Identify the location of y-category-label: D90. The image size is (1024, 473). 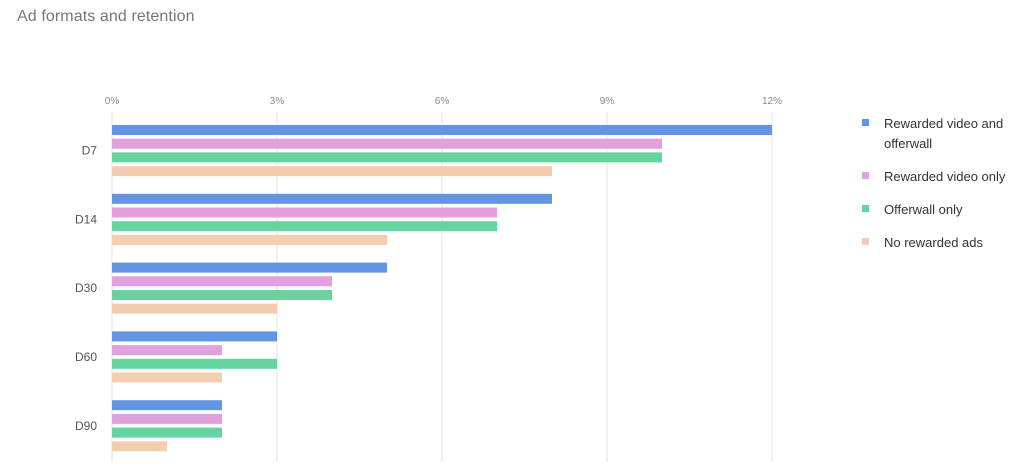
(86, 426).